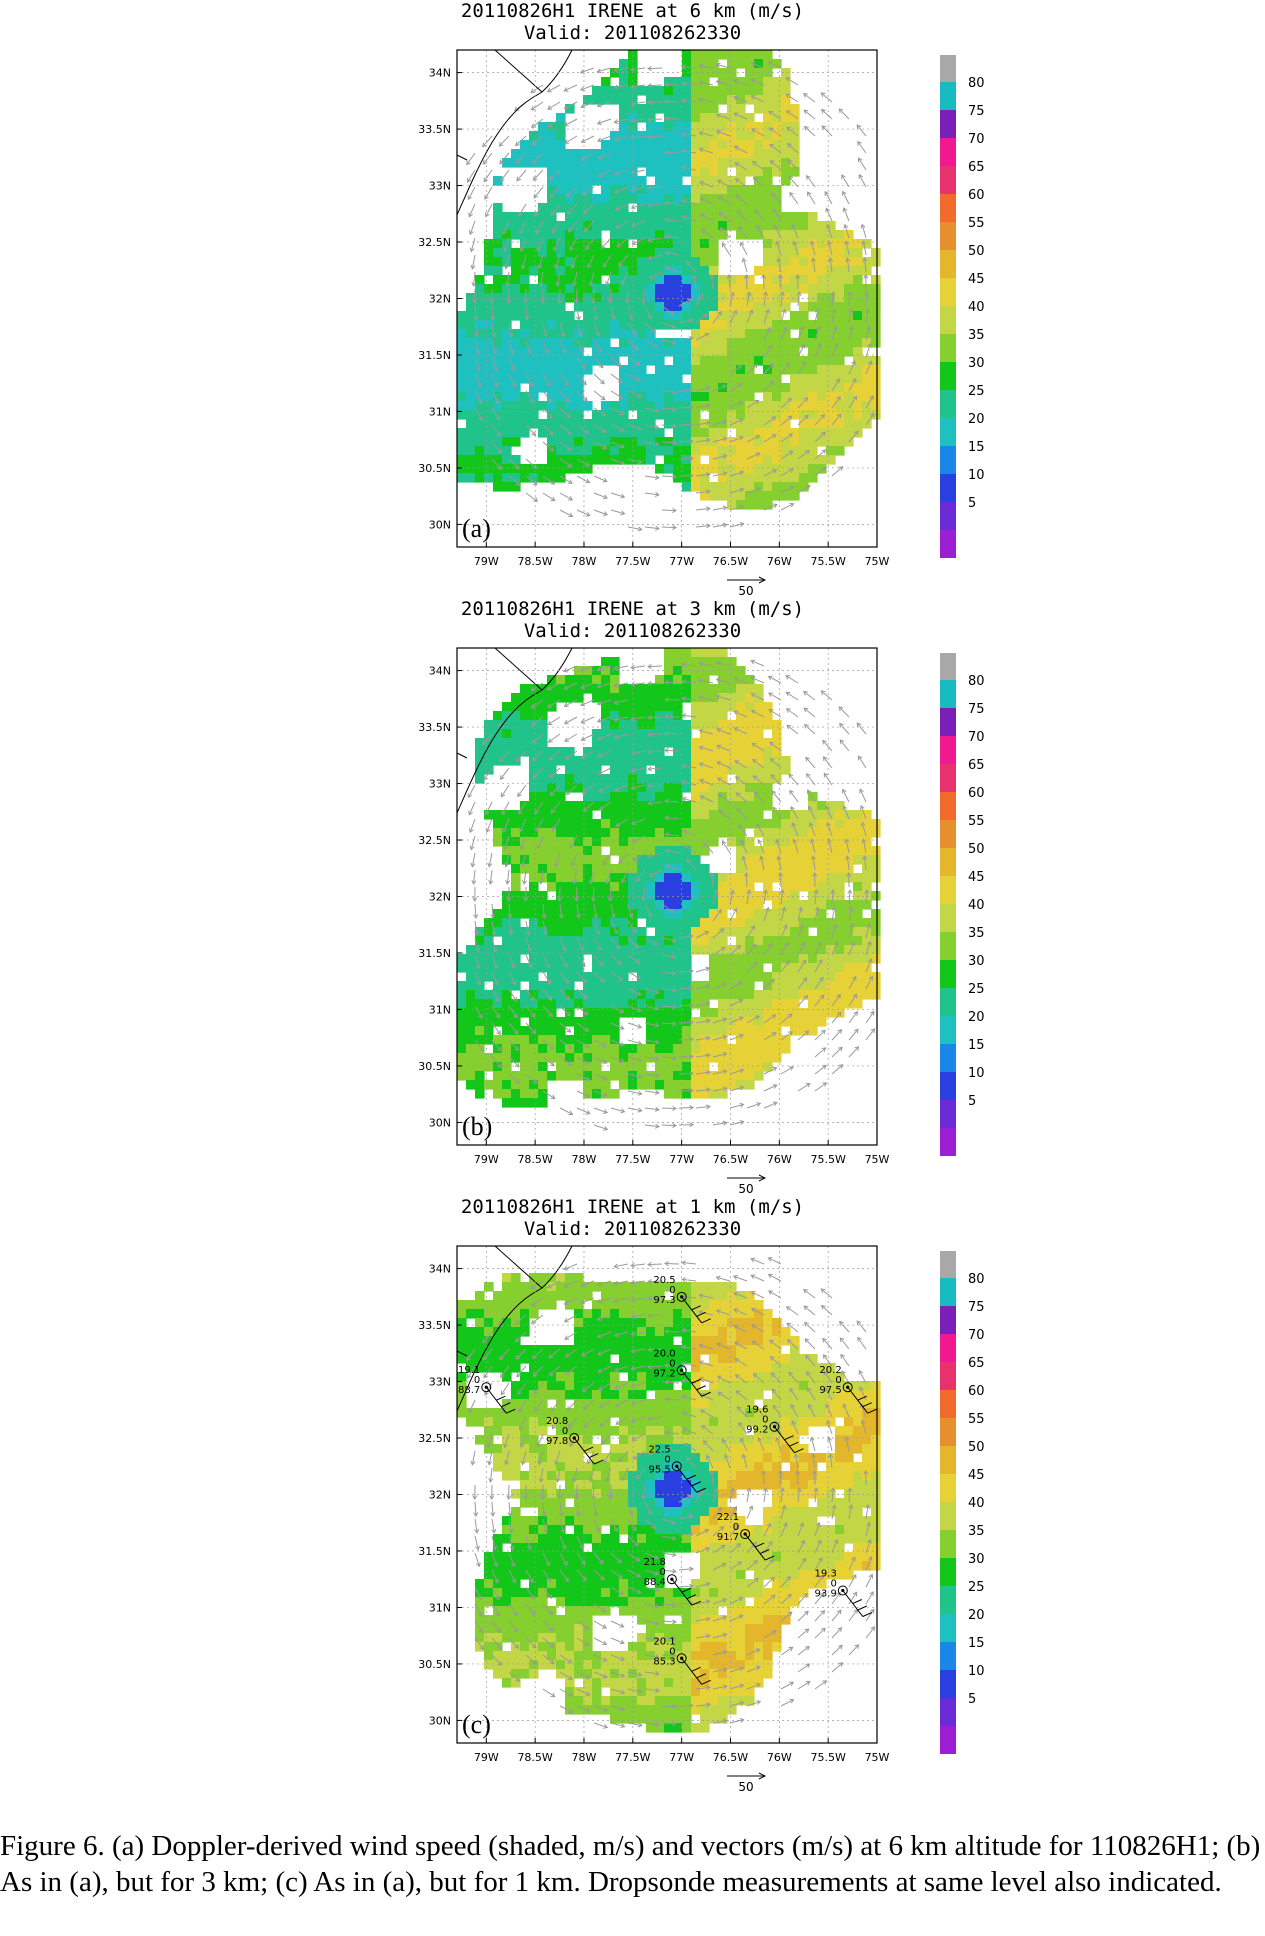 Image resolution: width=1265 pixels, height=1936 pixels. Describe the element at coordinates (514, 132) in the screenshot. I see `coast-path` at that location.